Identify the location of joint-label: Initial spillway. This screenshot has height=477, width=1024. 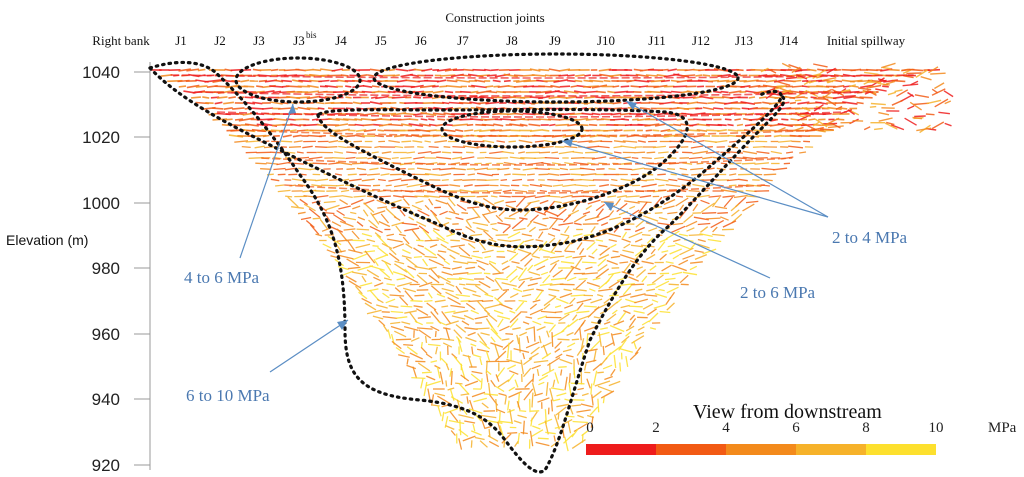
(866, 40).